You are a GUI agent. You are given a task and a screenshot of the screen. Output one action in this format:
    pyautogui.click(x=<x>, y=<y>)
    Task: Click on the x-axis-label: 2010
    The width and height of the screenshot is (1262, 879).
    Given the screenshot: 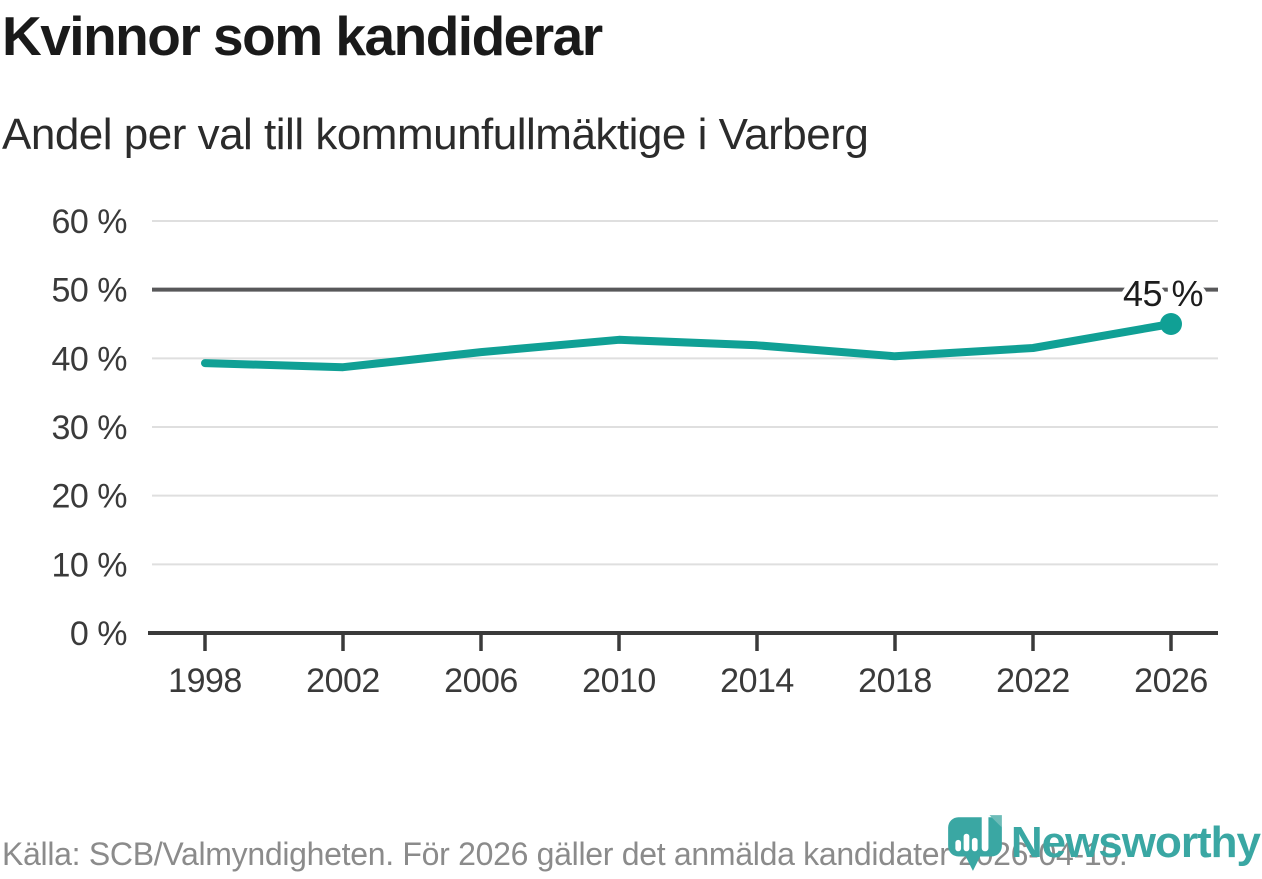 What is the action you would take?
    pyautogui.click(x=619, y=681)
    